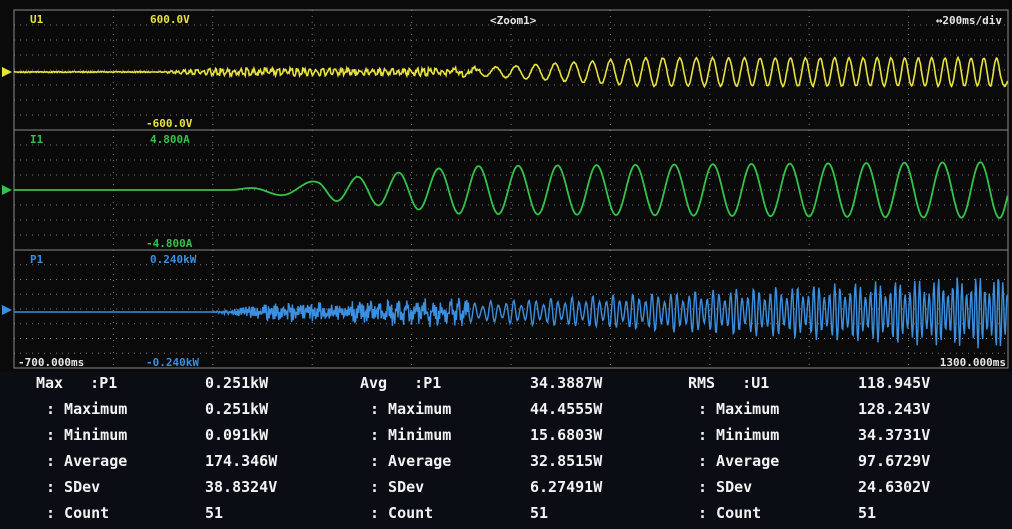  What do you see at coordinates (73, 487) in the screenshot?
I see `stat-col1-row-label: : SDev` at bounding box center [73, 487].